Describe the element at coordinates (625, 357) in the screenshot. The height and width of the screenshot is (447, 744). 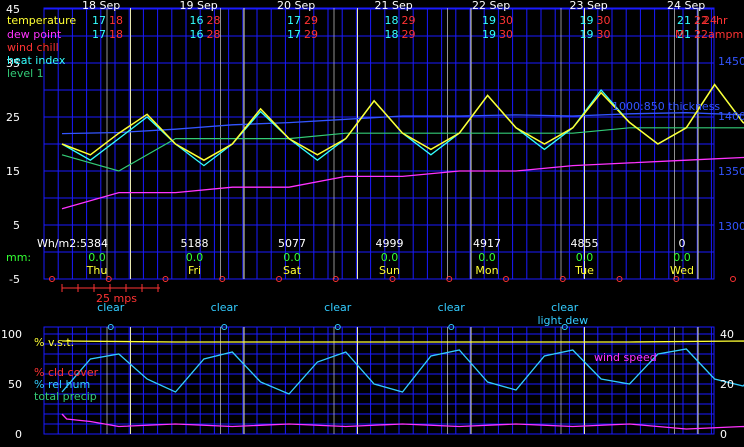
I see `legend-wind-speed: wind speed` at that location.